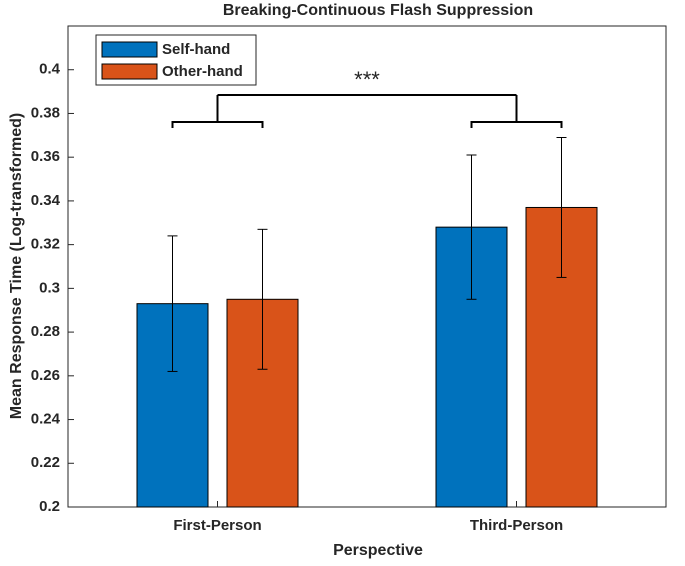 The image size is (685, 566). What do you see at coordinates (378, 550) in the screenshot?
I see `x-axis-label: Perspective` at bounding box center [378, 550].